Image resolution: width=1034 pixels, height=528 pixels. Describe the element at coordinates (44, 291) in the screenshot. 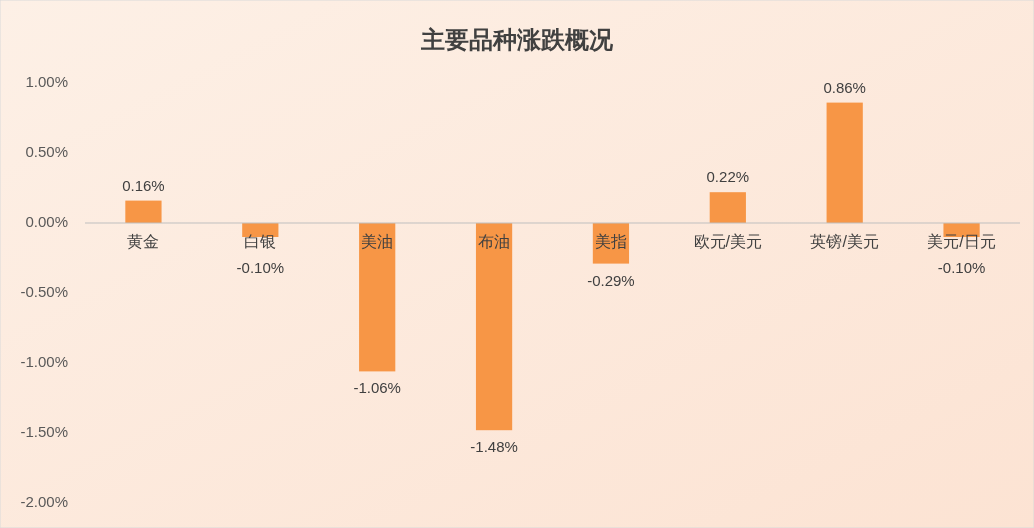

I see `y-tick-label: -0.50%` at that location.